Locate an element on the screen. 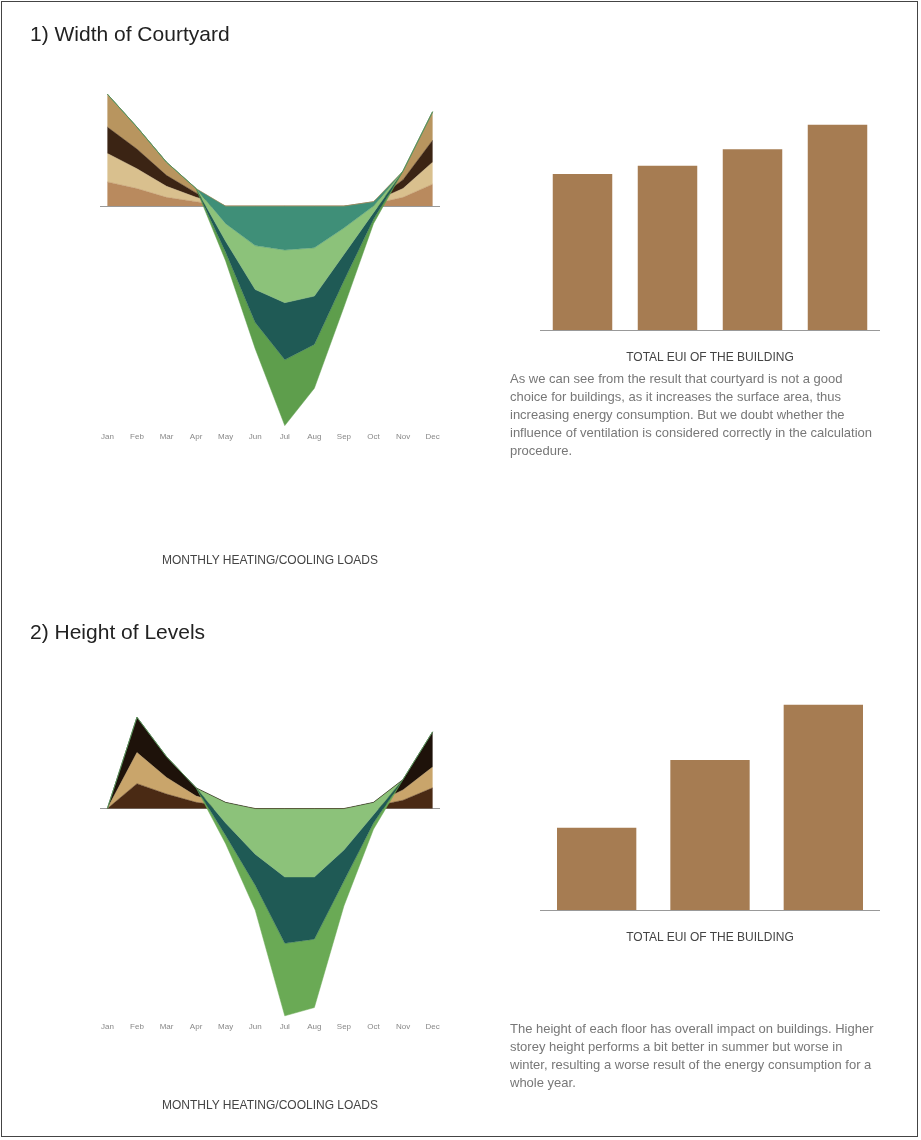  text: The height of each floor has overall impact on buildings. Higher storey height performs a bit better in summer but worse in winter, resulting a worse result of the energy consumption for a whole year. is located at coordinates (692, 1056).